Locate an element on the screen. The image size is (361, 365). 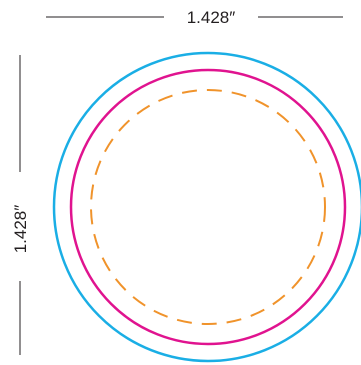
width-dimension-label: 1.428″ is located at coordinates (211, 17).